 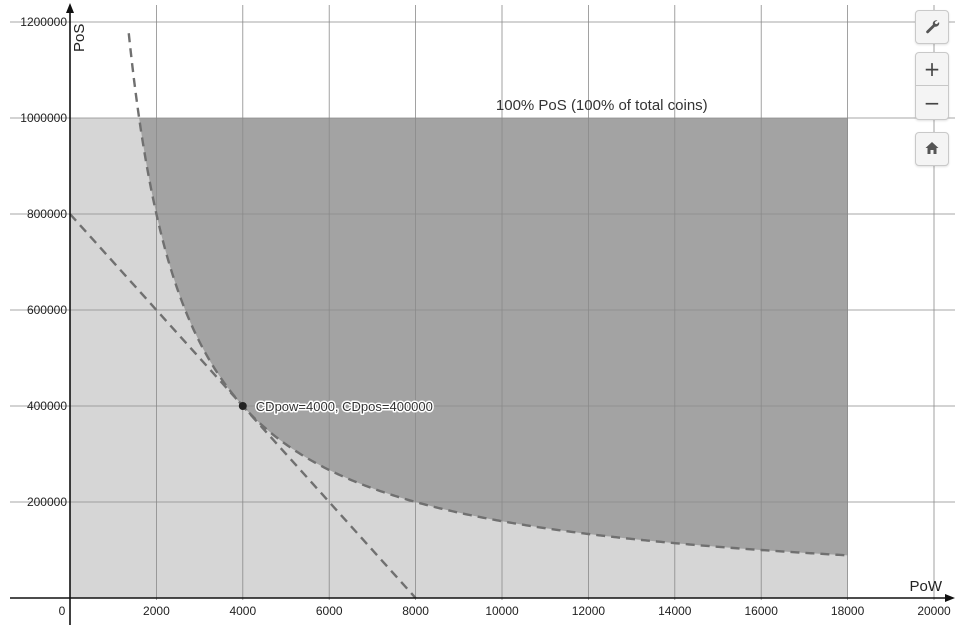 What do you see at coordinates (242, 406) in the screenshot?
I see `tangent-point` at bounding box center [242, 406].